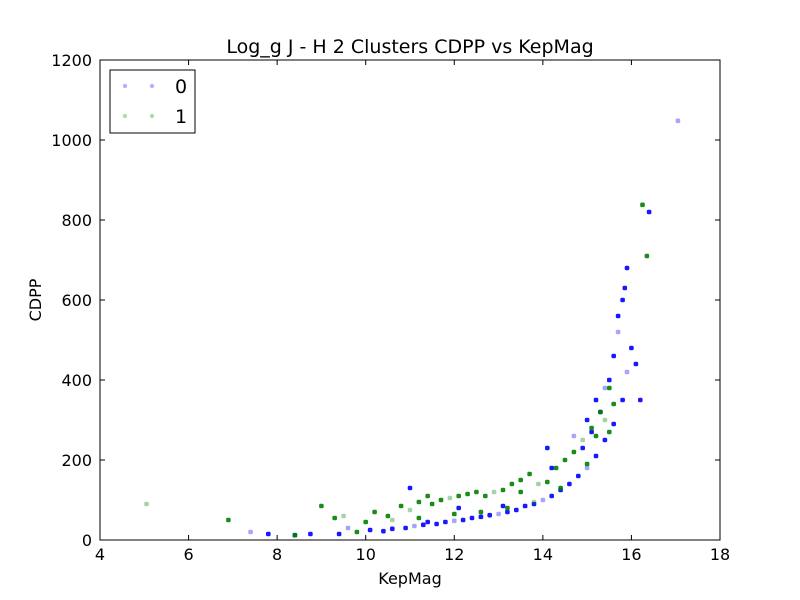  What do you see at coordinates (543, 554) in the screenshot?
I see `x-tick-label: 14` at bounding box center [543, 554].